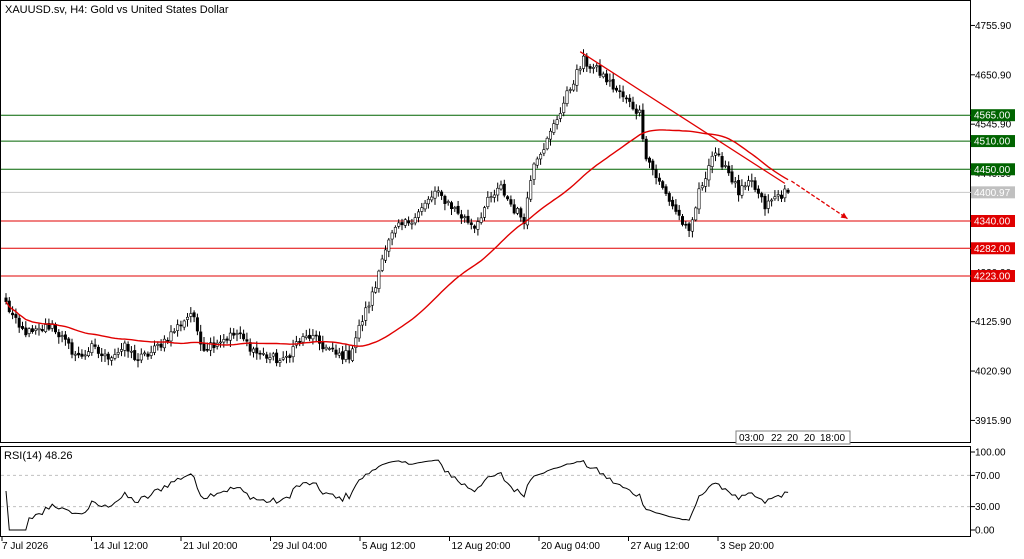  I want to click on price-tick-label-0: 4755.90, so click(993, 26).